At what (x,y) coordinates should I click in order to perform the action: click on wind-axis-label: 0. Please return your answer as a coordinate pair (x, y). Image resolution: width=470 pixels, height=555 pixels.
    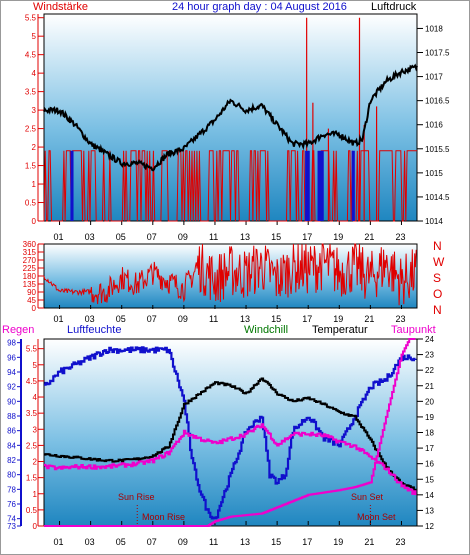
    Looking at the image, I should click on (34, 221).